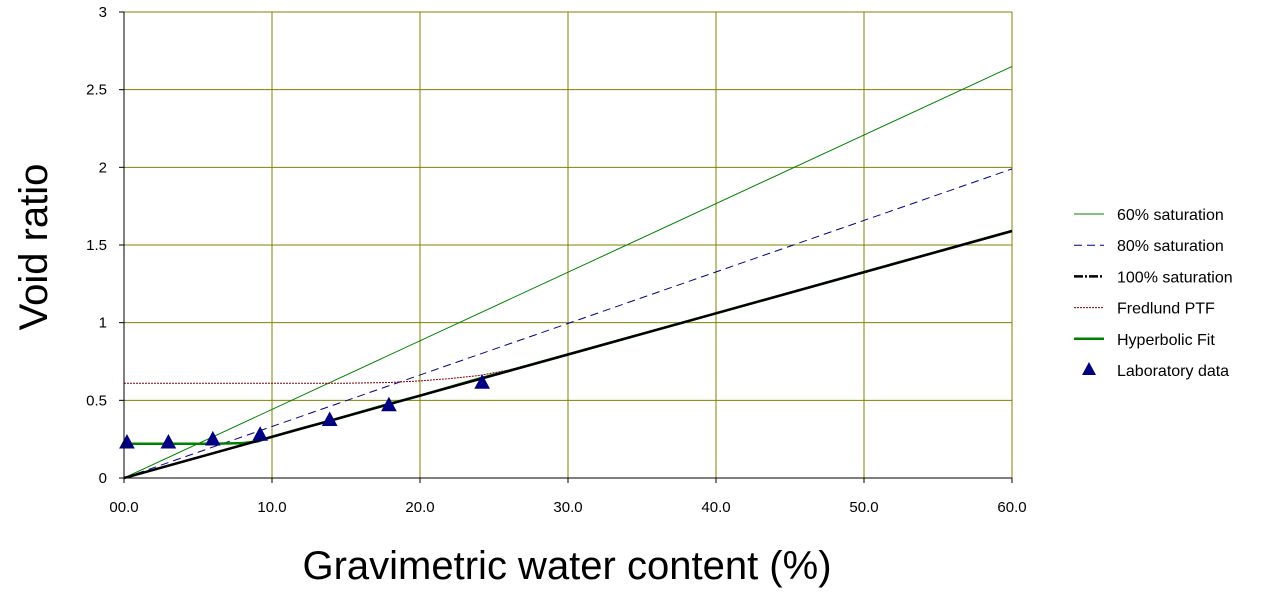  I want to click on legend-item-80-saturation: 80% saturation, so click(1149, 246).